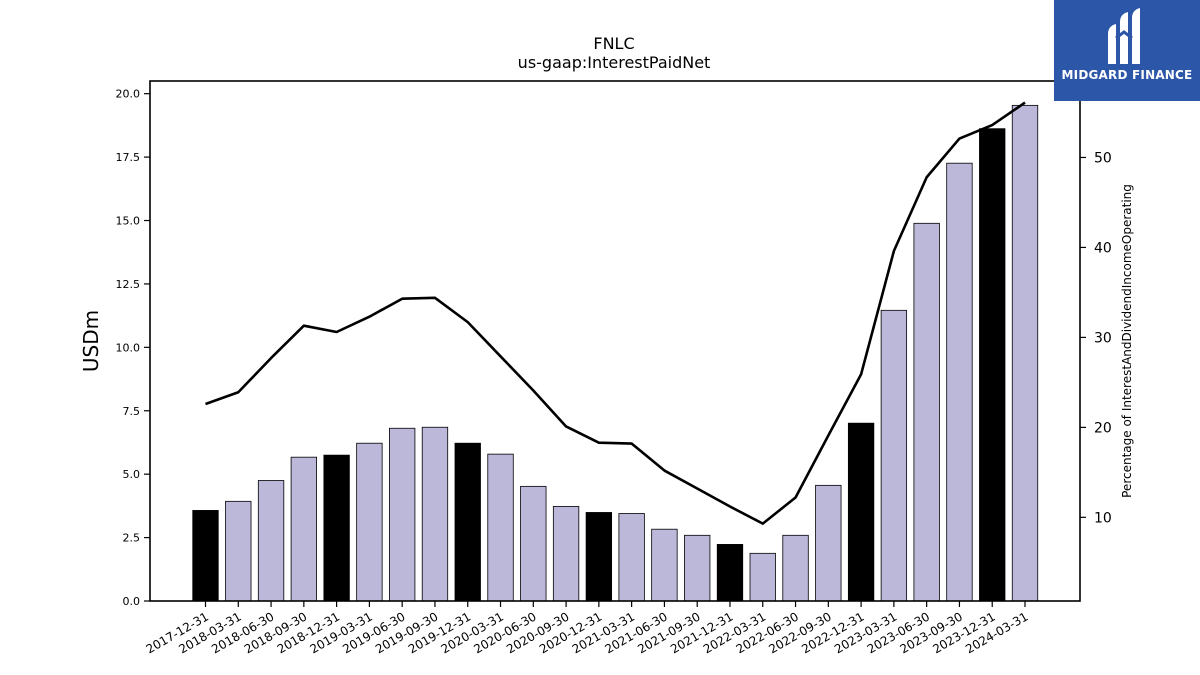 Image resolution: width=1200 pixels, height=675 pixels. Describe the element at coordinates (128, 94) in the screenshot. I see `y-tick-label: 20.0` at that location.